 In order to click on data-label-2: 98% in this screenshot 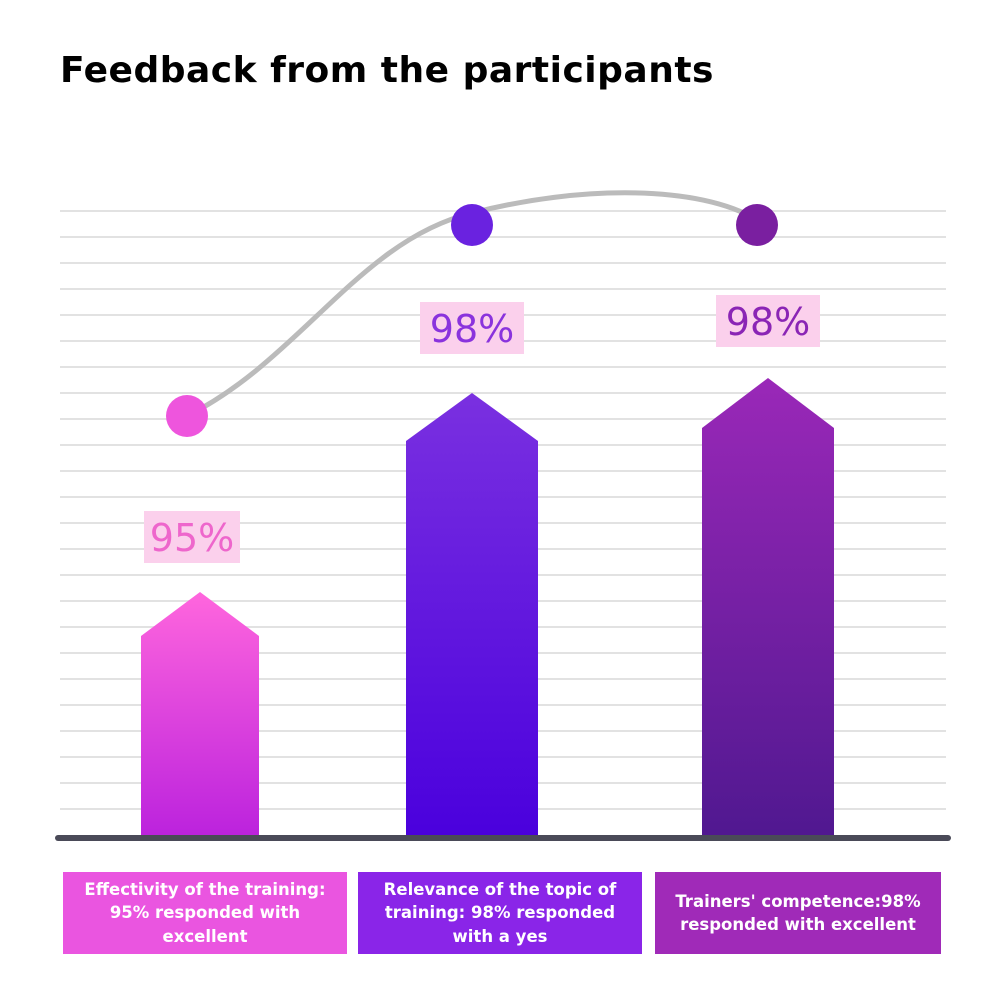, I will do `click(472, 329)`.